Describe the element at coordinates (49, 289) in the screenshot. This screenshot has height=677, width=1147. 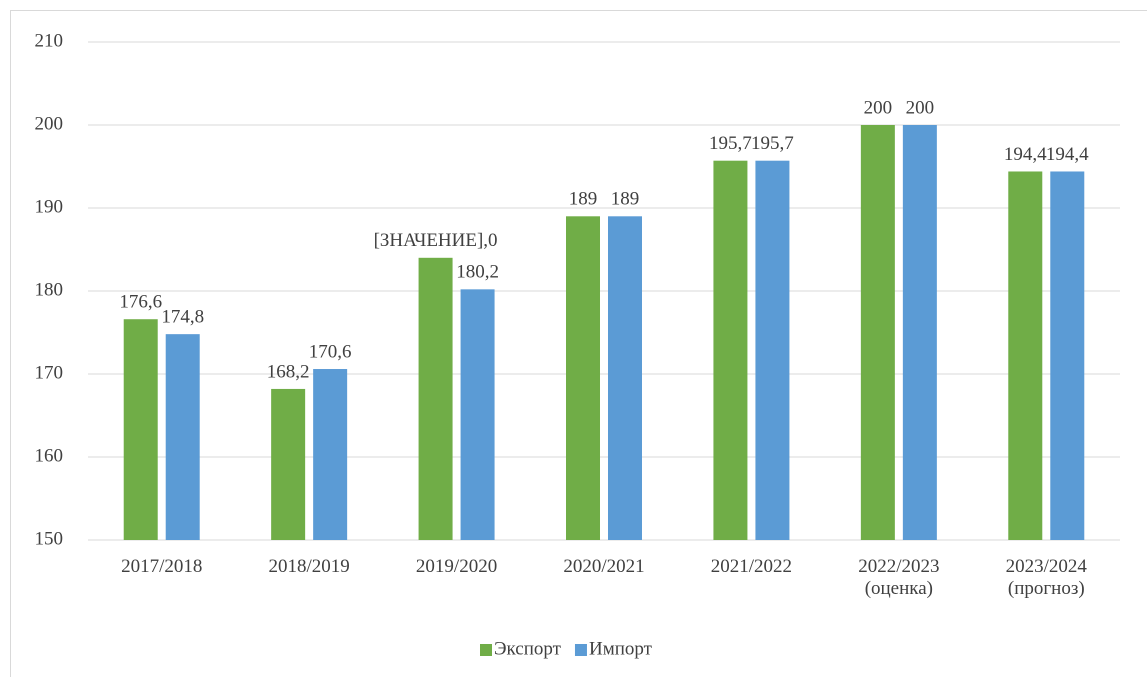
I see `y-tick-label: 180` at that location.